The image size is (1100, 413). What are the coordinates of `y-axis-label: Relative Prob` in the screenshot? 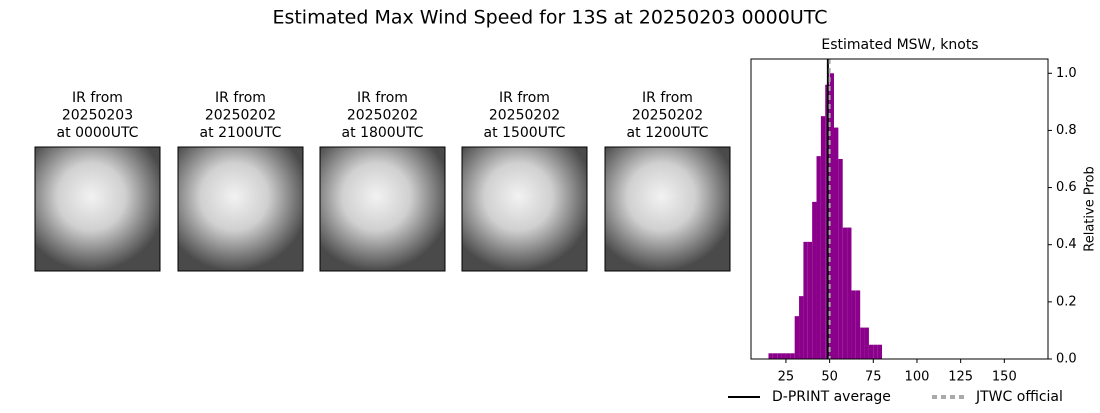 It's located at (1090, 208).